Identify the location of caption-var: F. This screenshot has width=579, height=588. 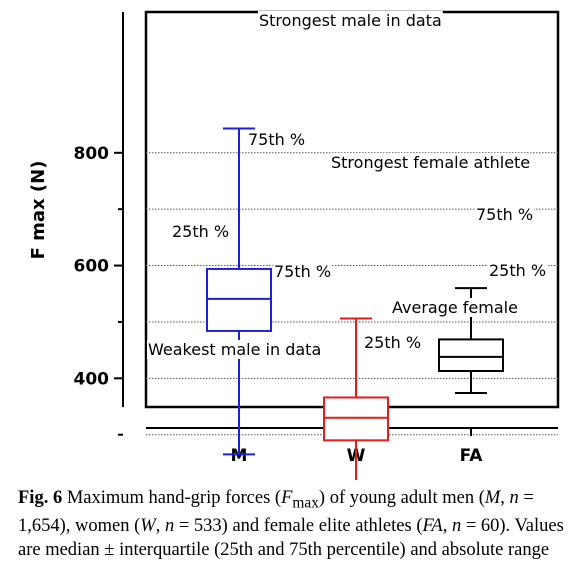
(287, 498).